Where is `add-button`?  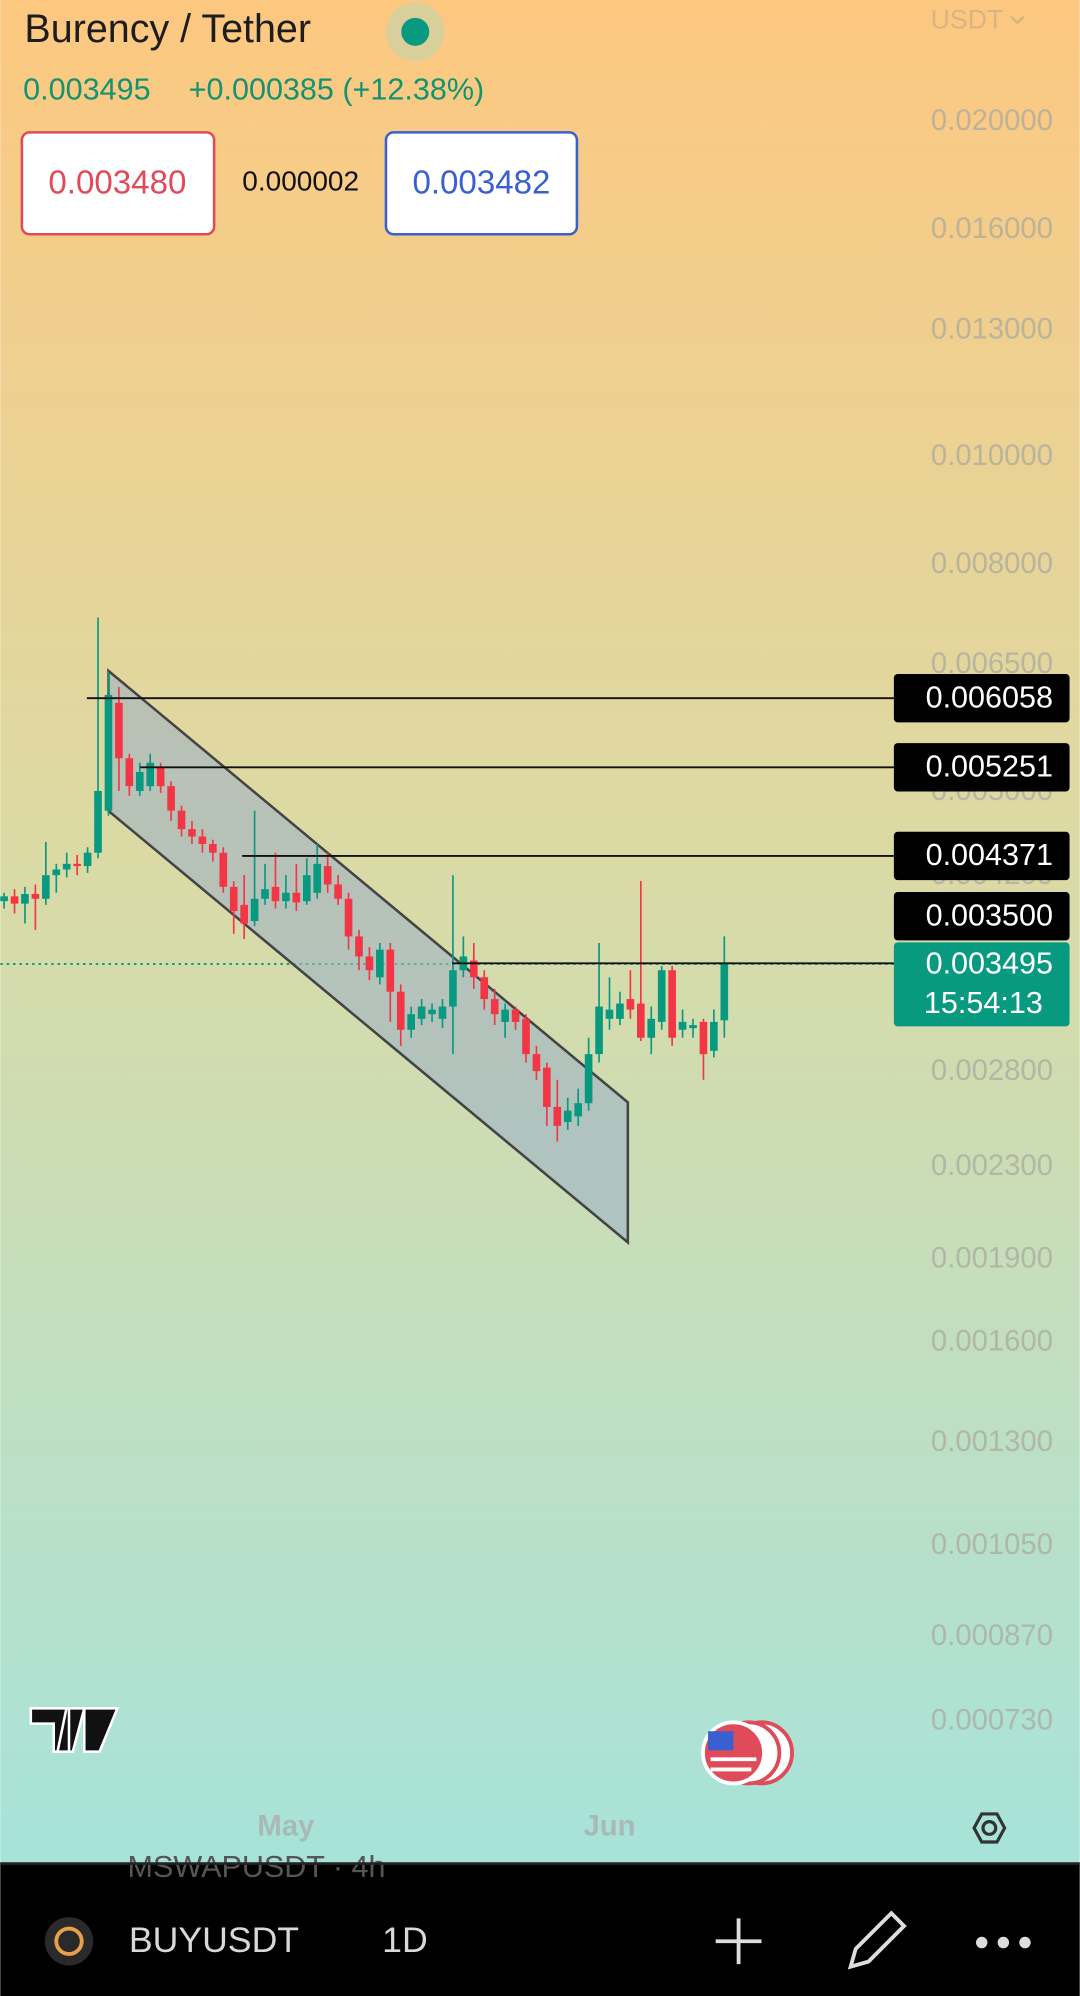
add-button is located at coordinates (738, 1941).